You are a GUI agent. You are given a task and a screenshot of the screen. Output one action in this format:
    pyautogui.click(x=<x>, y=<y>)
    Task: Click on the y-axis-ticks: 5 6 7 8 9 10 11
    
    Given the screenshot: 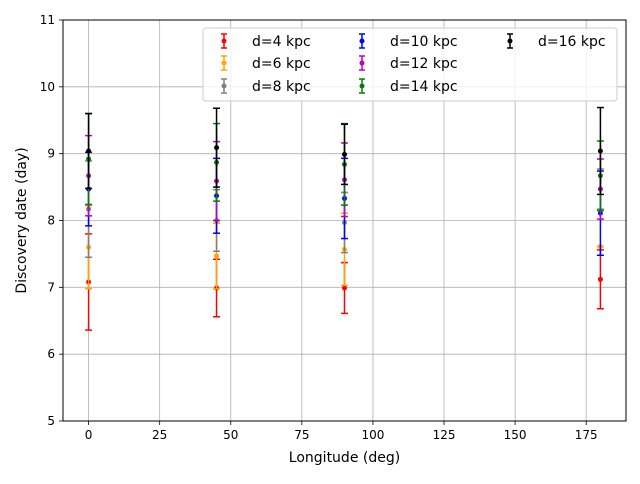 What is the action you would take?
    pyautogui.click(x=51, y=220)
    